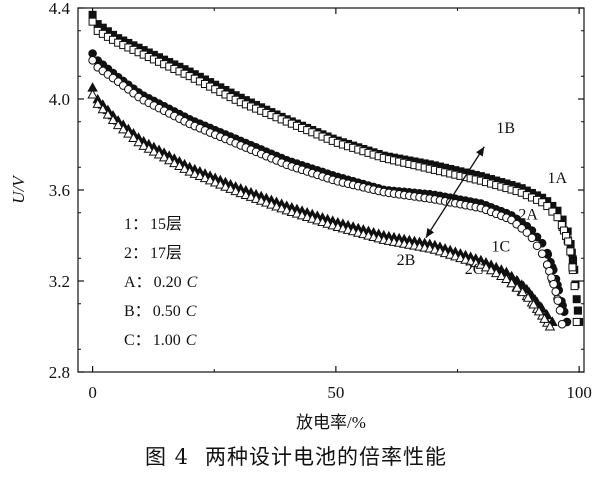  Describe the element at coordinates (501, 246) in the screenshot. I see `annotation-1C: 1C` at that location.